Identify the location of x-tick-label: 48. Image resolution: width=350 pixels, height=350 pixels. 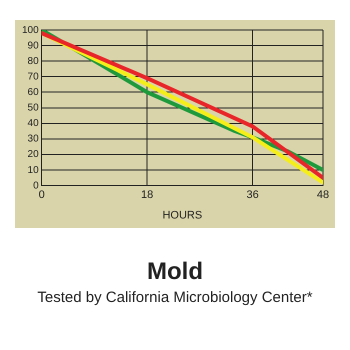
(323, 195).